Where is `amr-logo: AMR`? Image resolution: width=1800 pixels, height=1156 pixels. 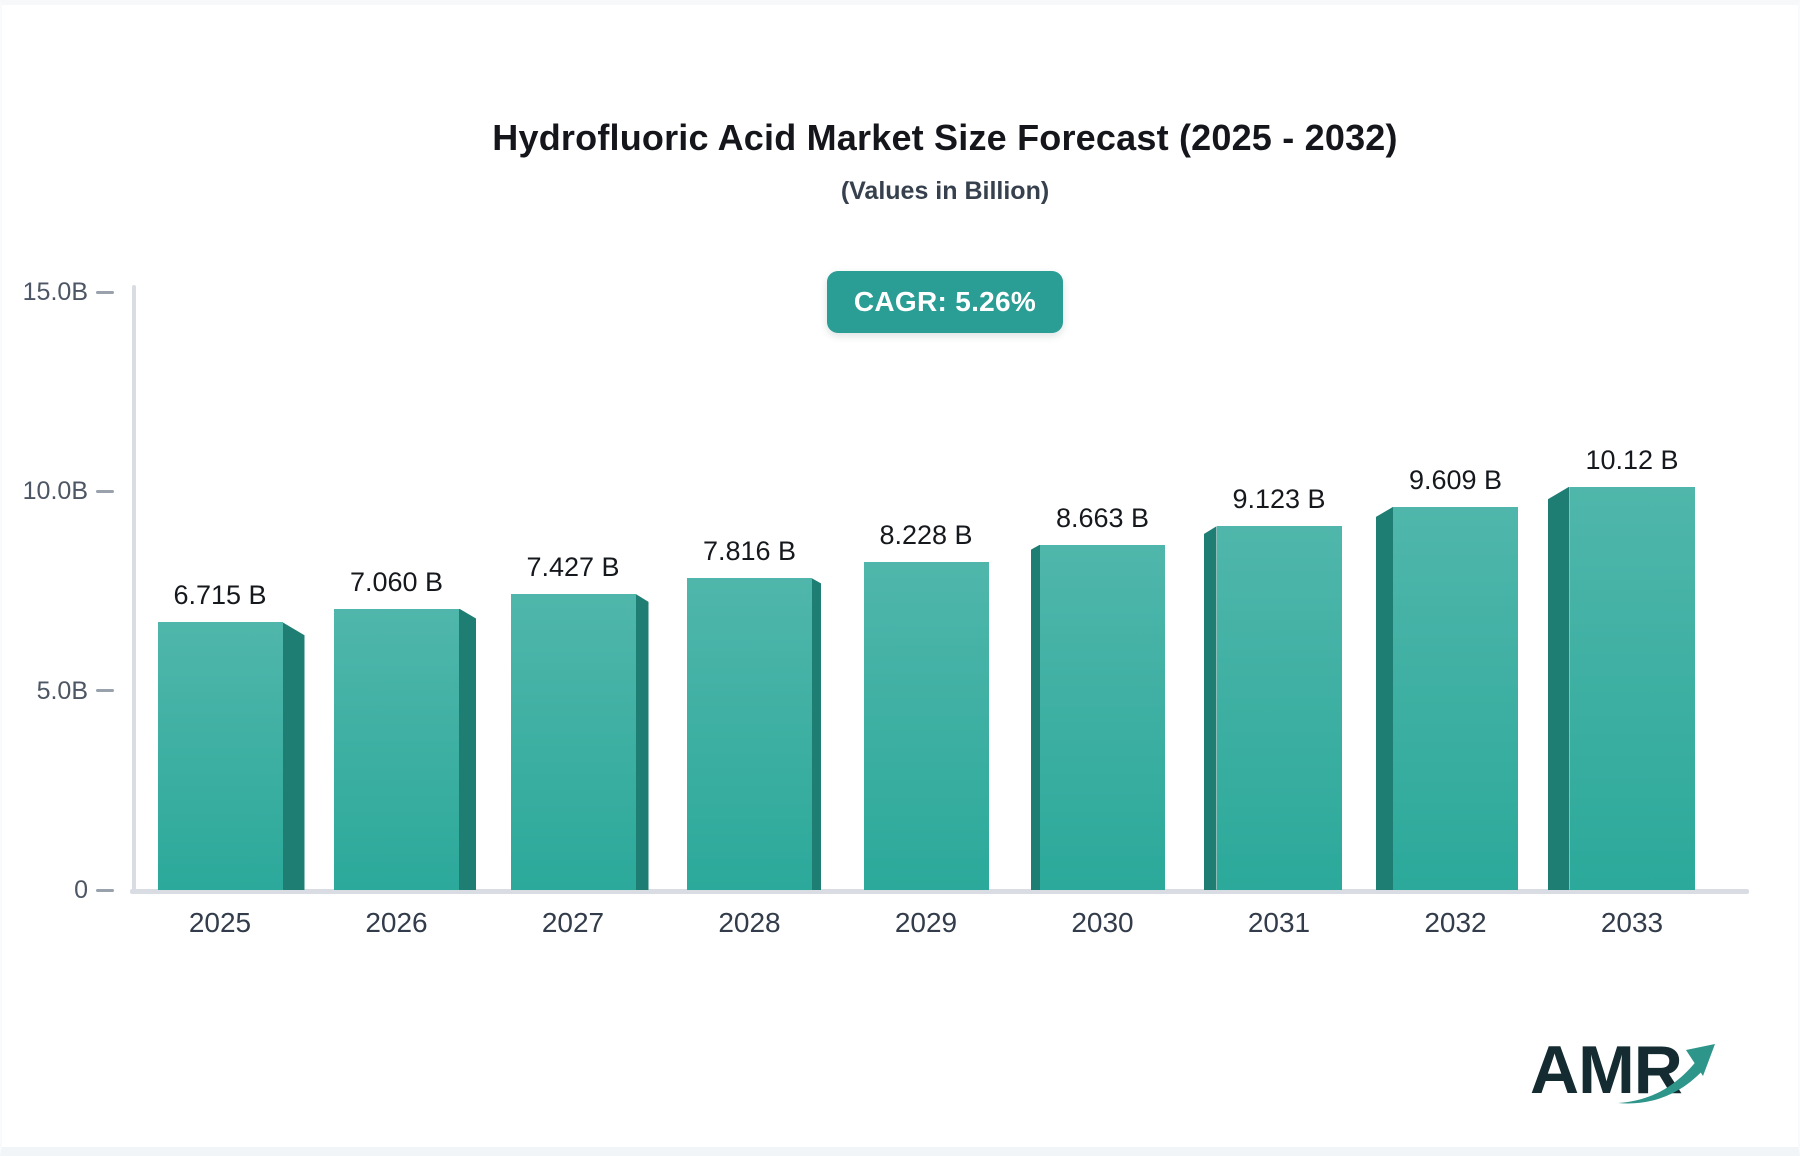
amr-logo: AMR is located at coordinates (1625, 1076).